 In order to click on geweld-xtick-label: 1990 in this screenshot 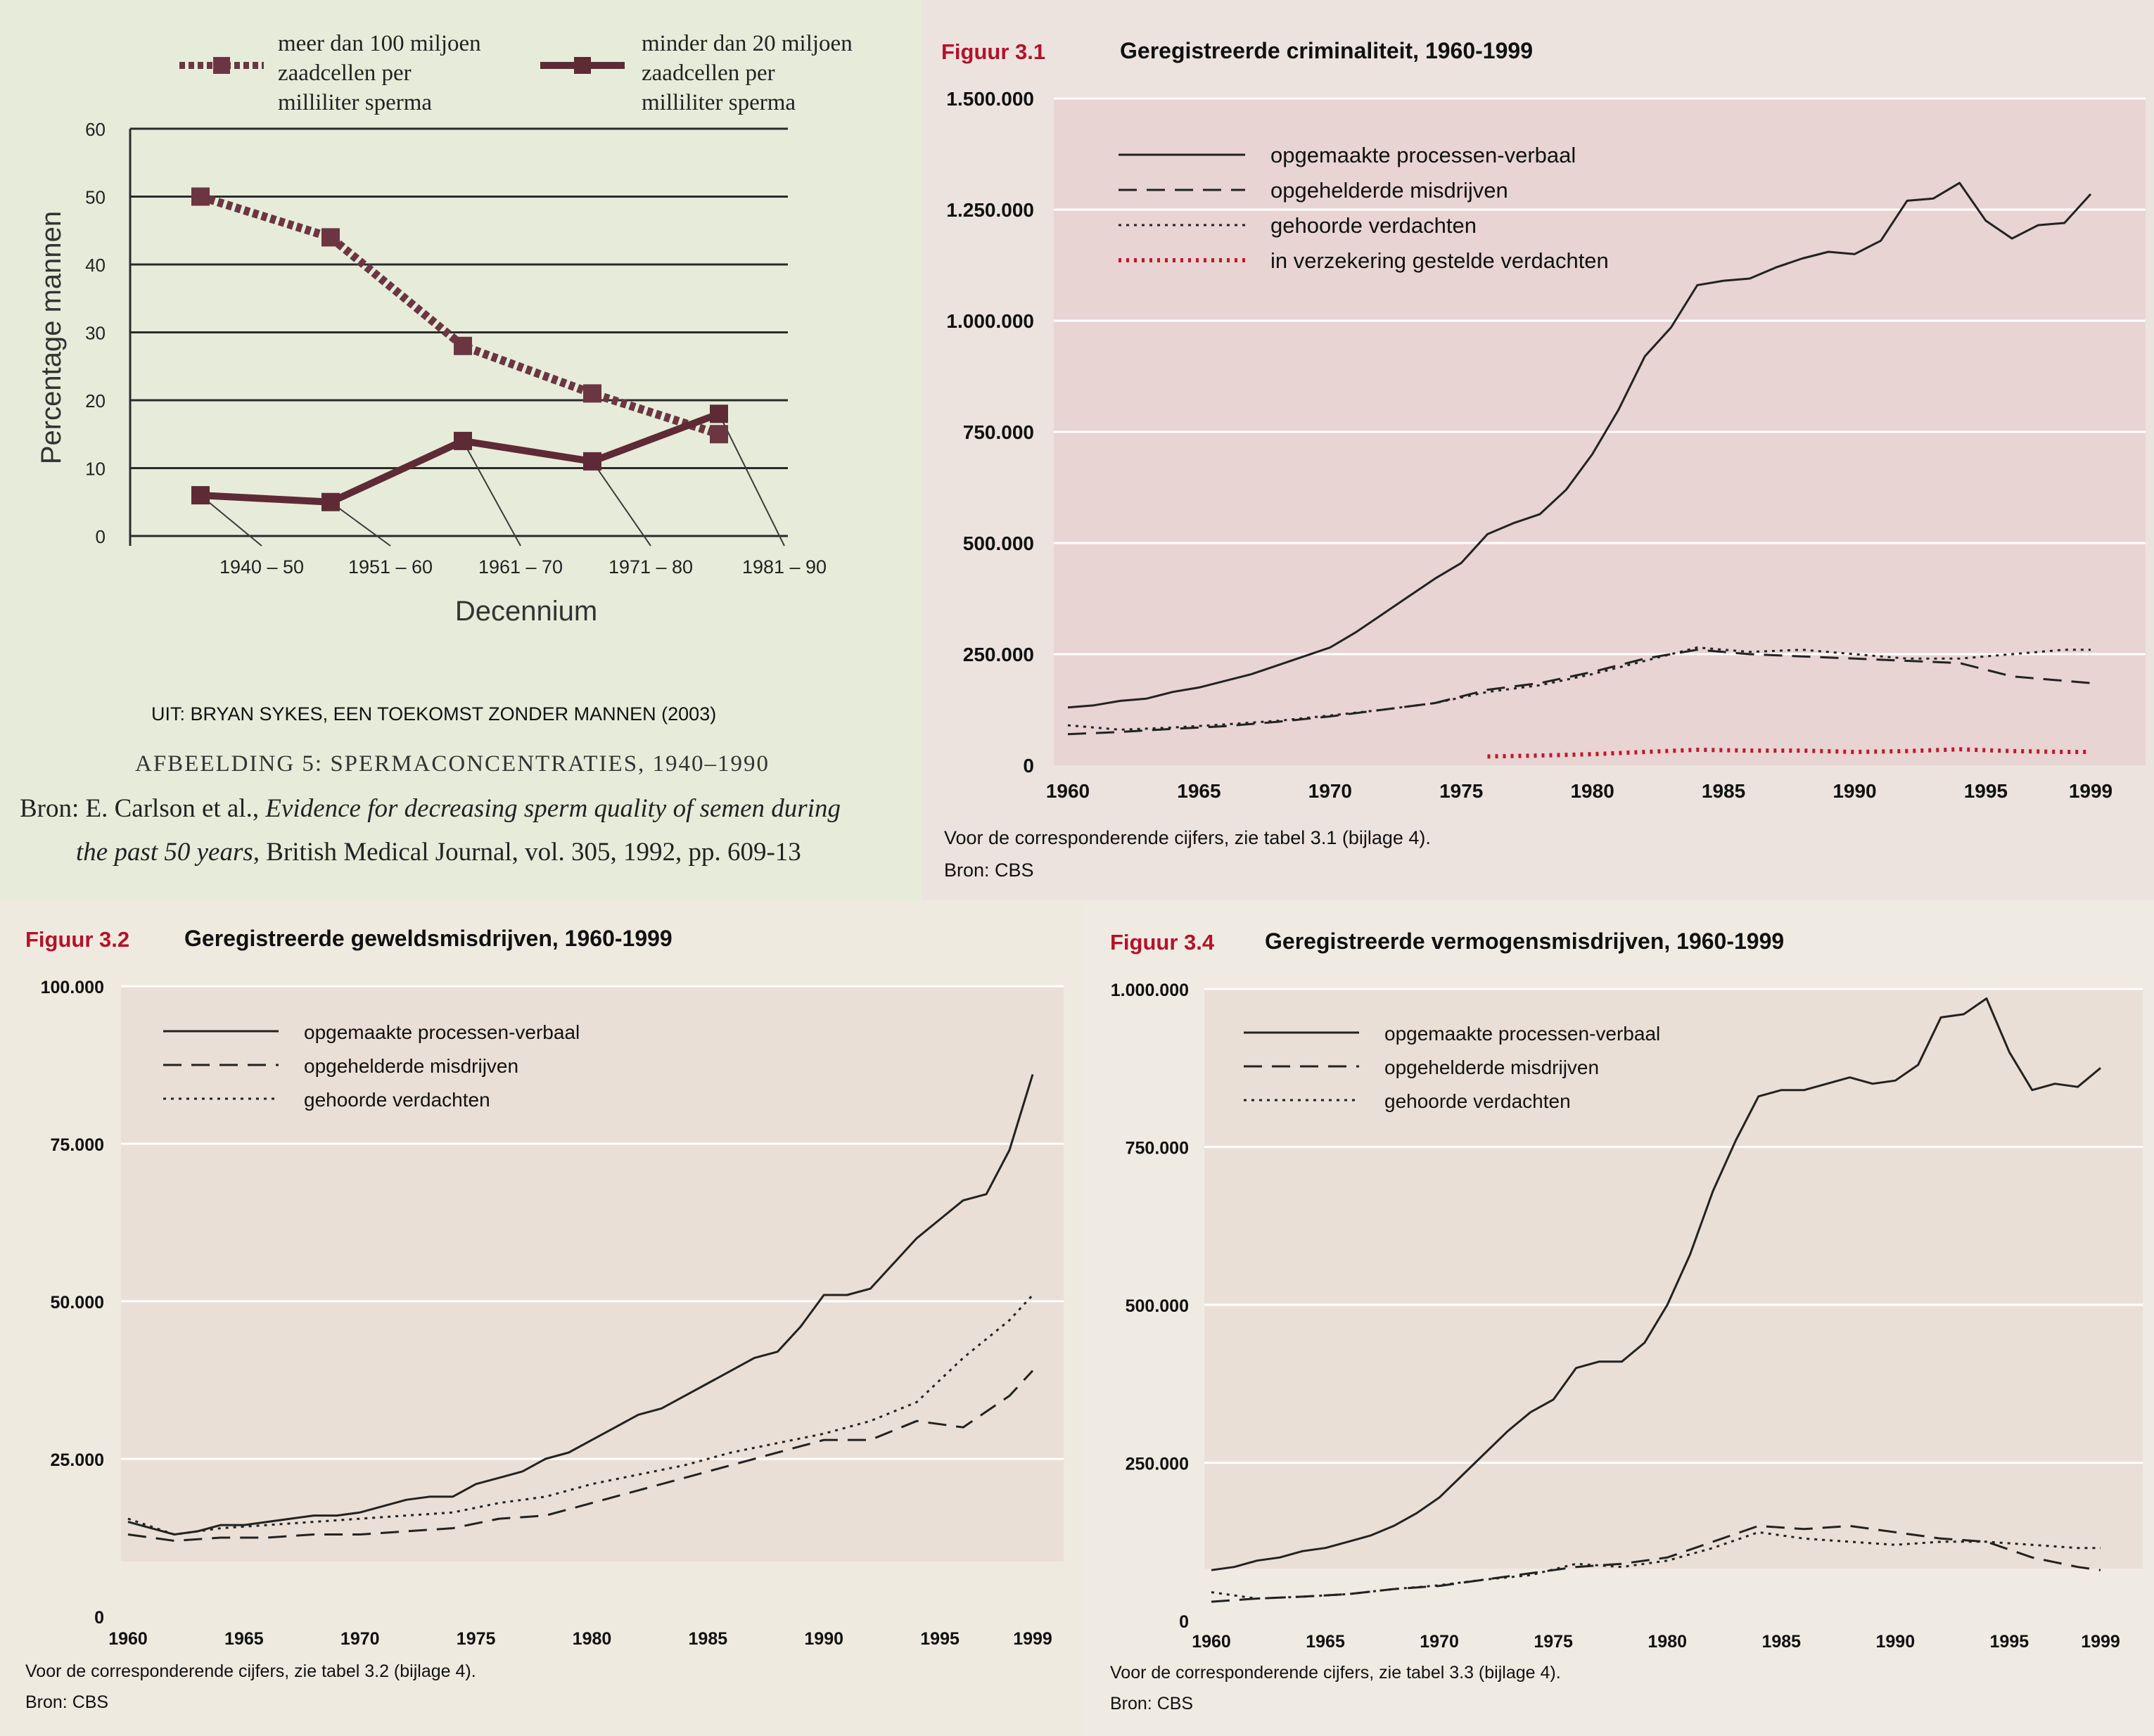, I will do `click(823, 1639)`.